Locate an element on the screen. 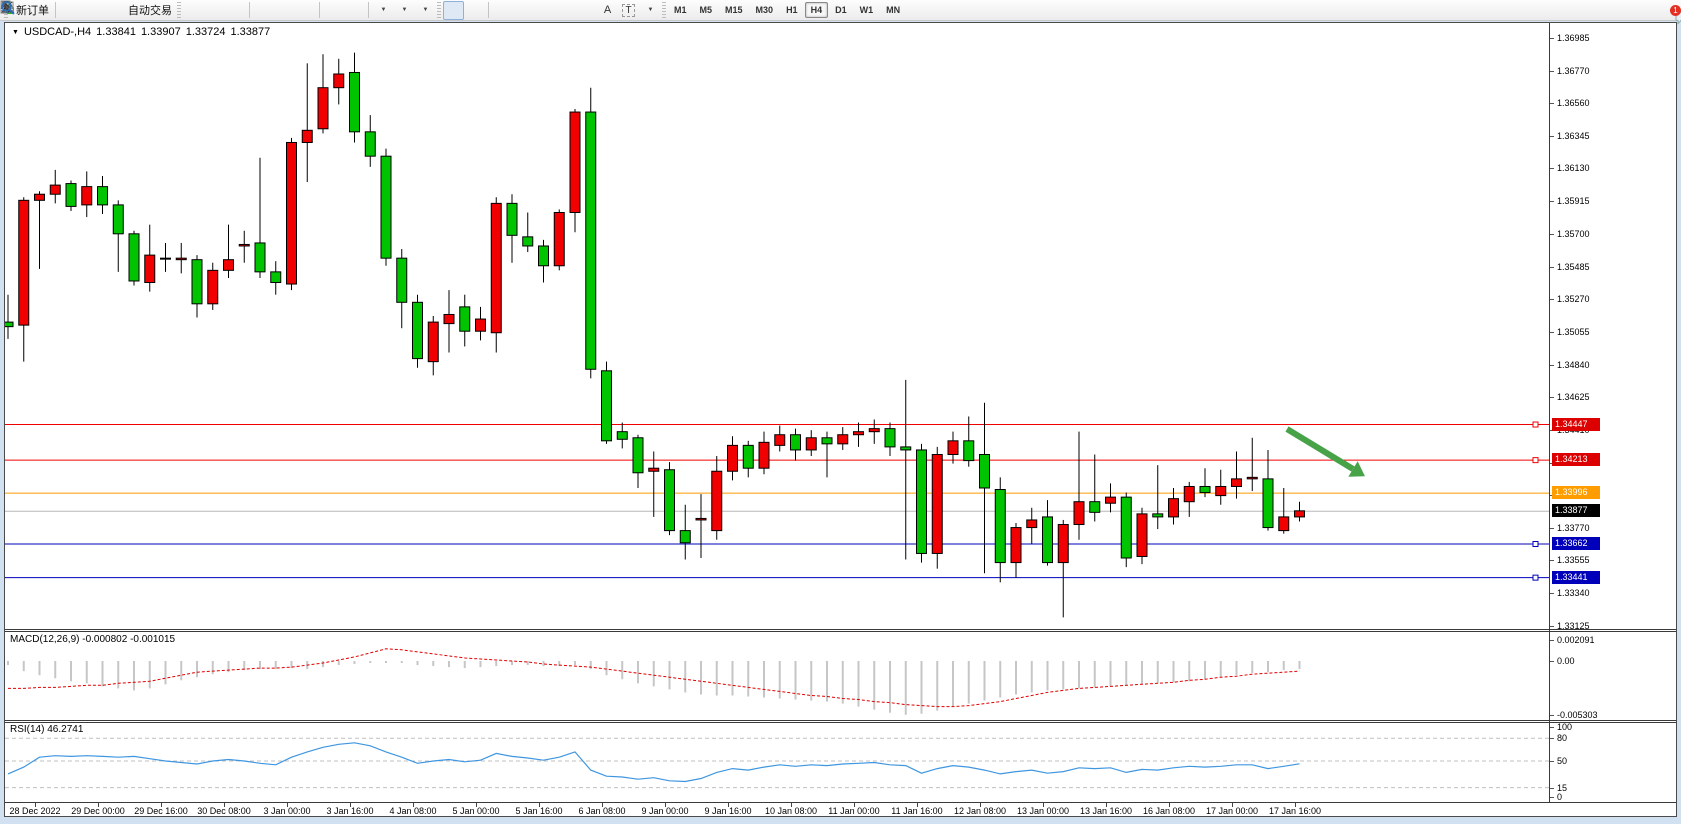 The image size is (1681, 824). price-label: 1.36560 is located at coordinates (1573, 103).